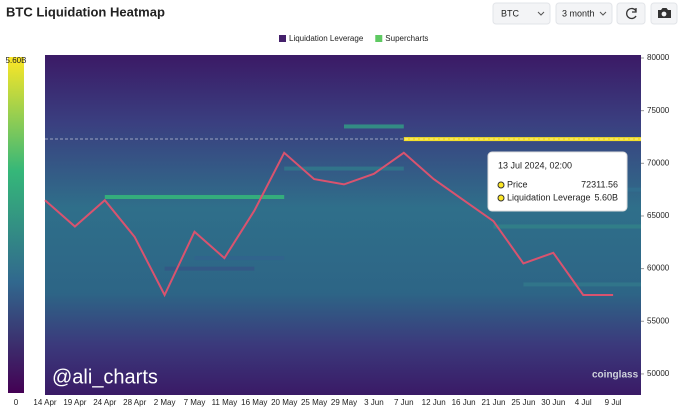 Image resolution: width=679 pixels, height=410 pixels. What do you see at coordinates (493, 402) in the screenshot?
I see `x-tick-label: 21 Jun` at bounding box center [493, 402].